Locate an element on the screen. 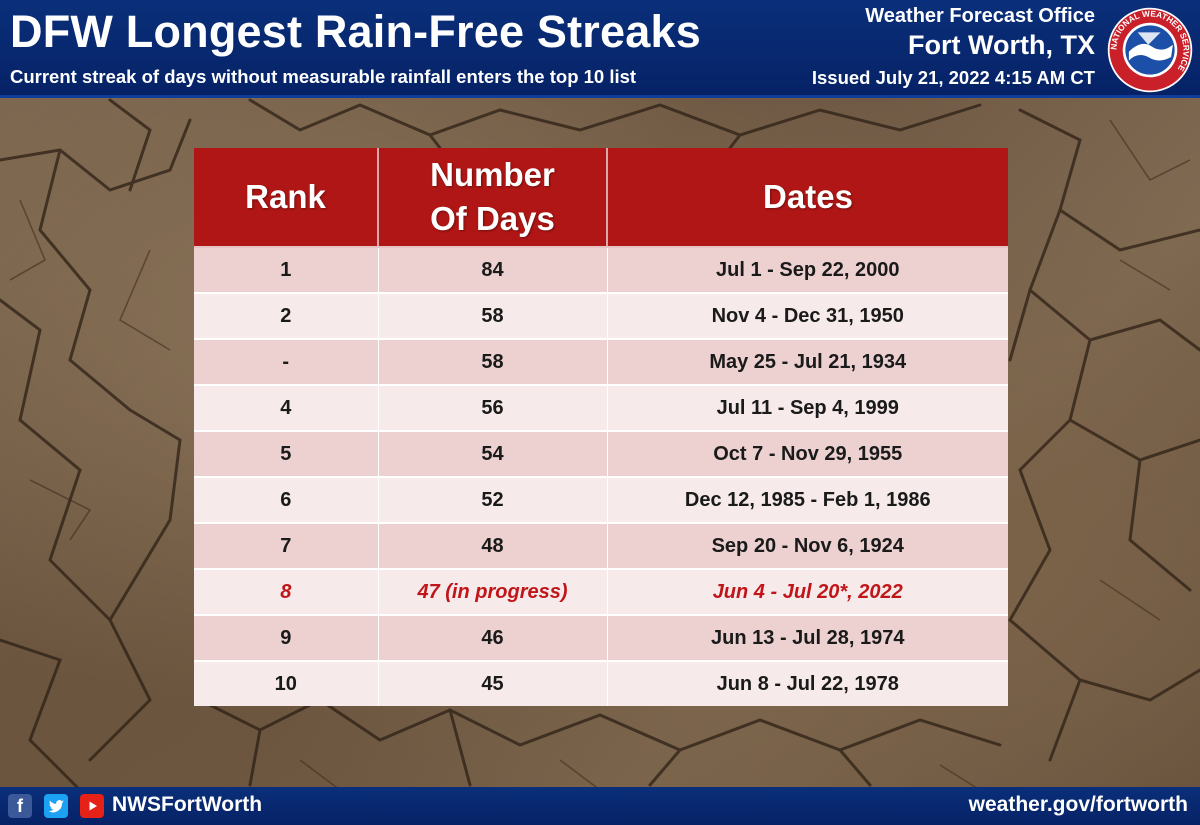 Image resolution: width=1200 pixels, height=825 pixels. days-cell: 46 is located at coordinates (493, 637).